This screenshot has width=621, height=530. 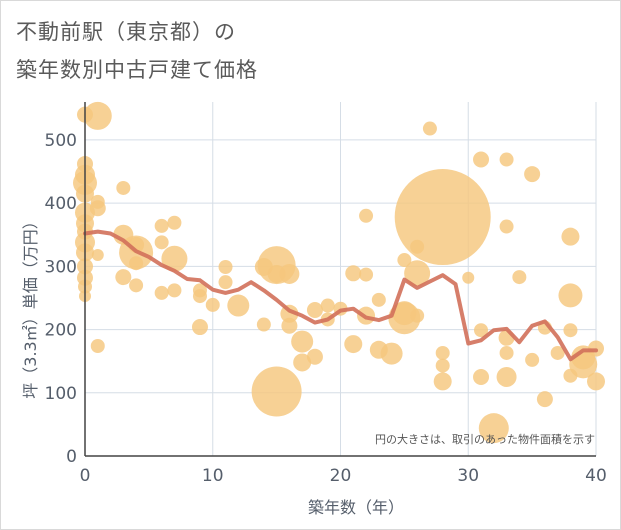 I want to click on y-tick-label: 300, so click(x=61, y=267).